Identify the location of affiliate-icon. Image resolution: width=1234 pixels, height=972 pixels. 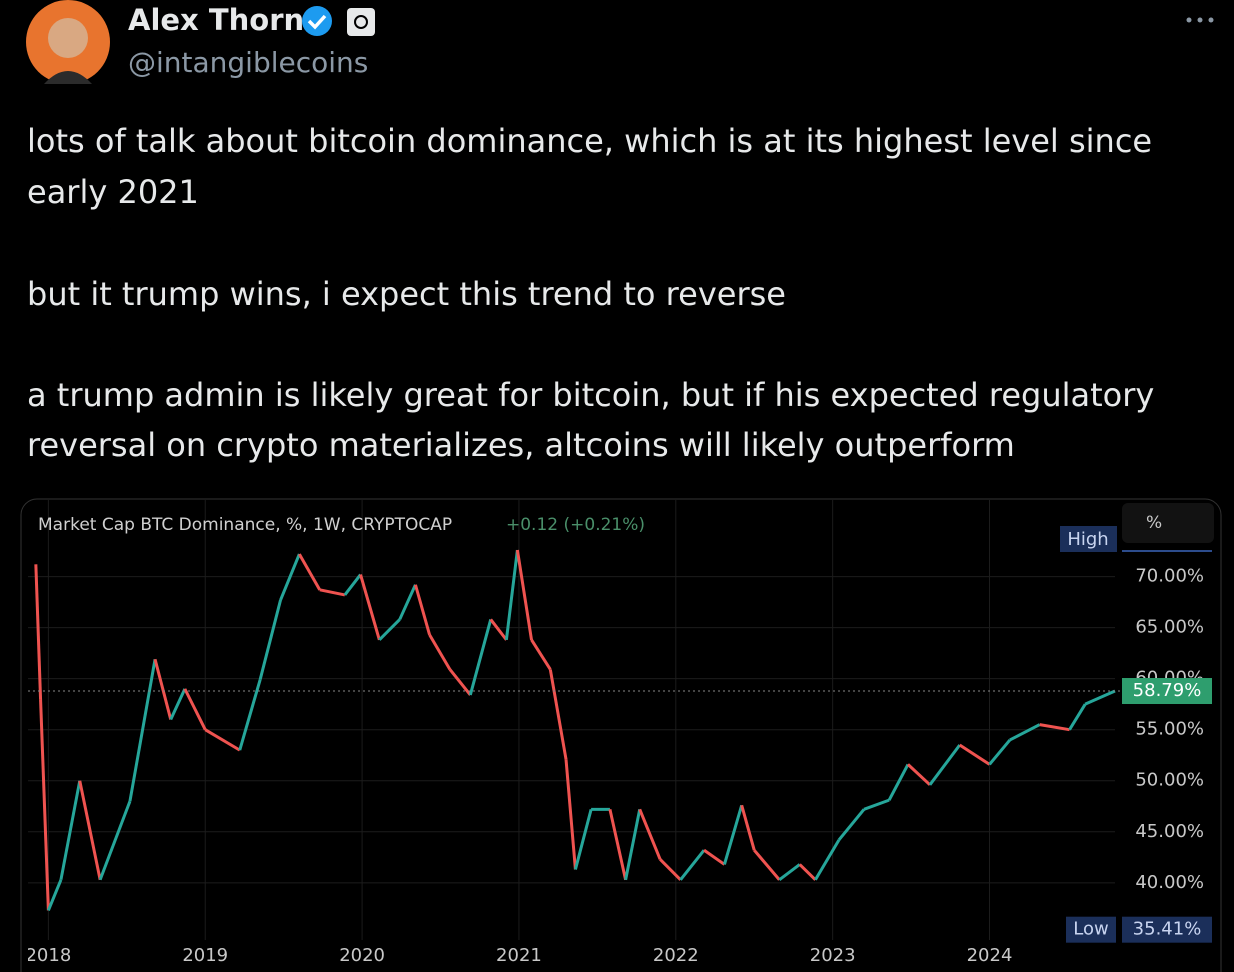
(361, 22).